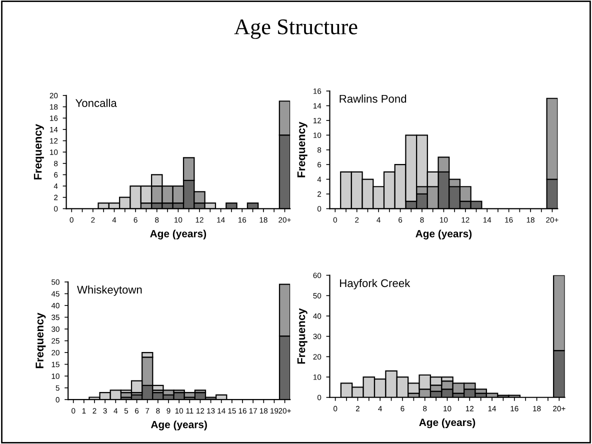 The width and height of the screenshot is (592, 444). Describe the element at coordinates (96, 103) in the screenshot. I see `chart-title: Yoncalla` at that location.